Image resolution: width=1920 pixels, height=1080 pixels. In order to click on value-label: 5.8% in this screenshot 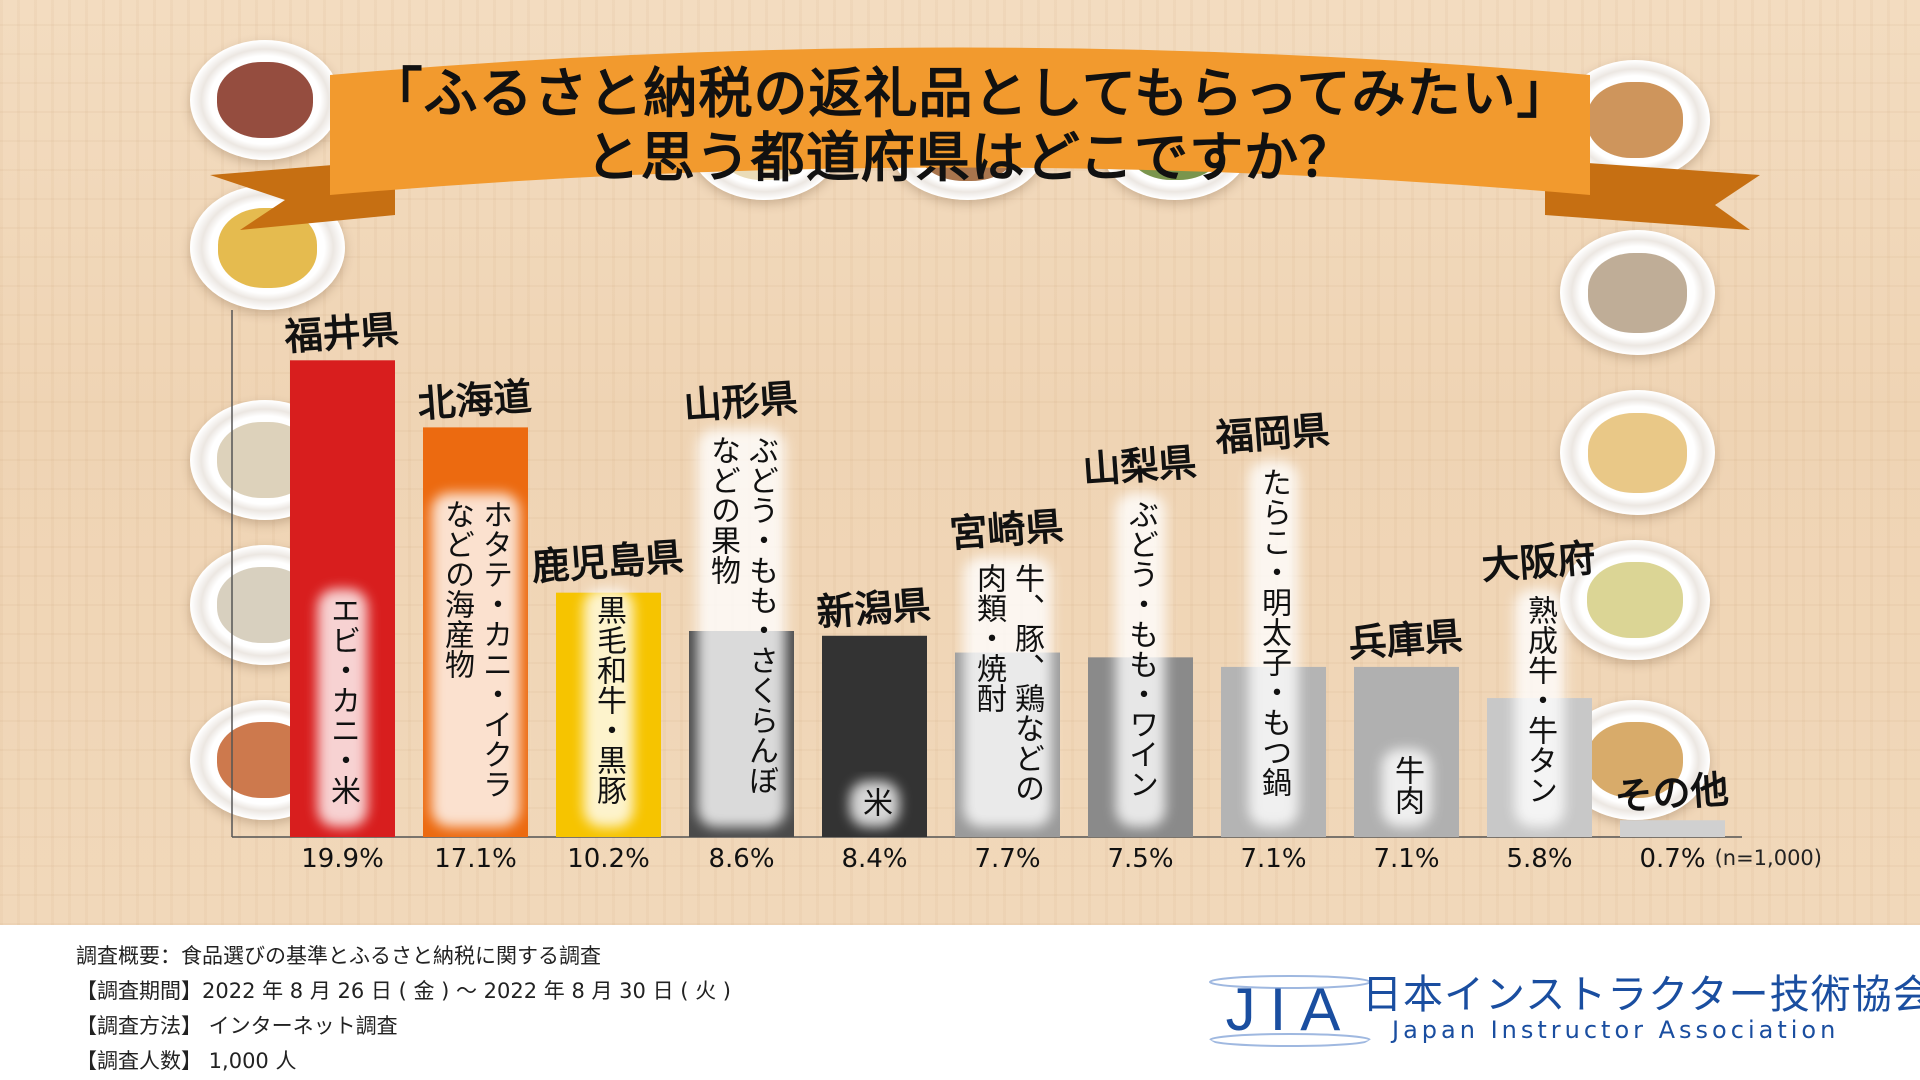, I will do `click(1539, 859)`.